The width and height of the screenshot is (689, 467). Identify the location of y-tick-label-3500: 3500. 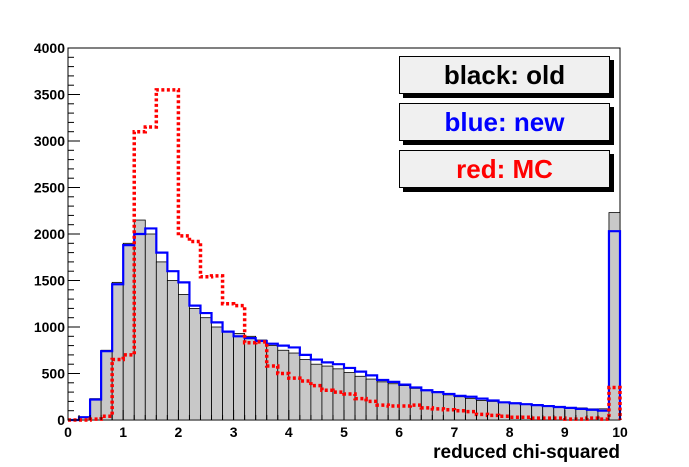
(49, 95).